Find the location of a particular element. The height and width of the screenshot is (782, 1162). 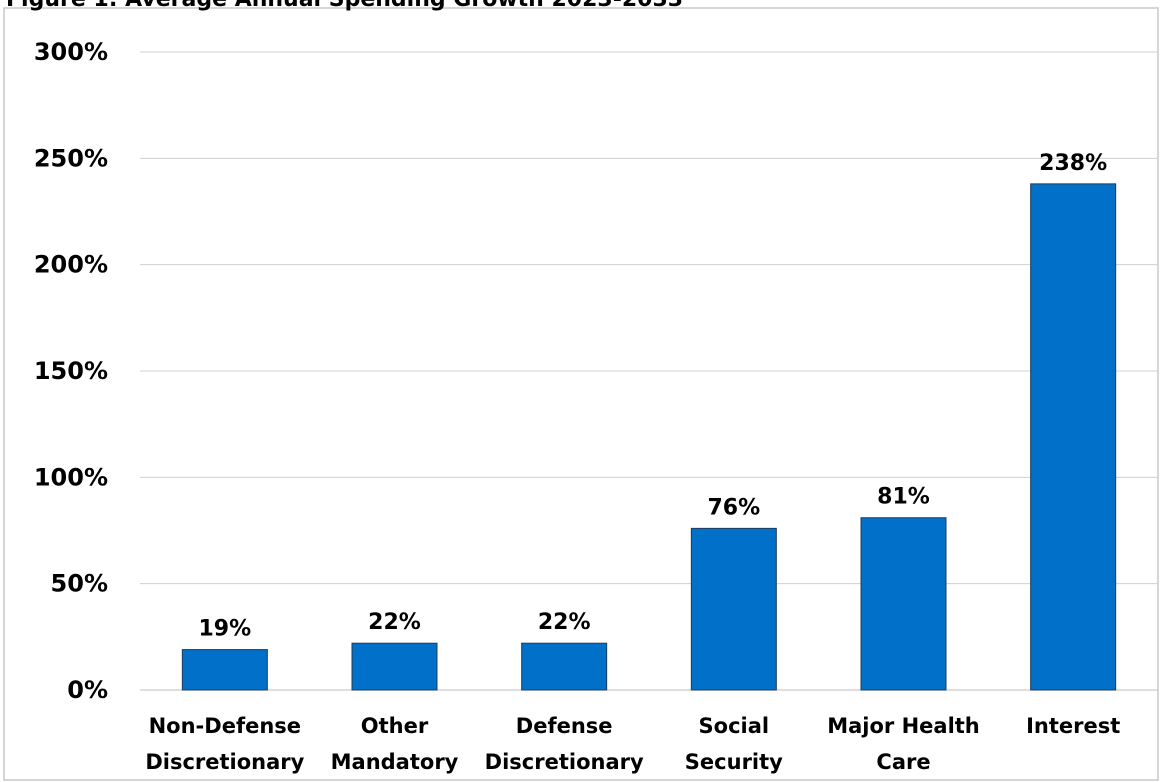

y-tick-label: 250% is located at coordinates (71, 158).